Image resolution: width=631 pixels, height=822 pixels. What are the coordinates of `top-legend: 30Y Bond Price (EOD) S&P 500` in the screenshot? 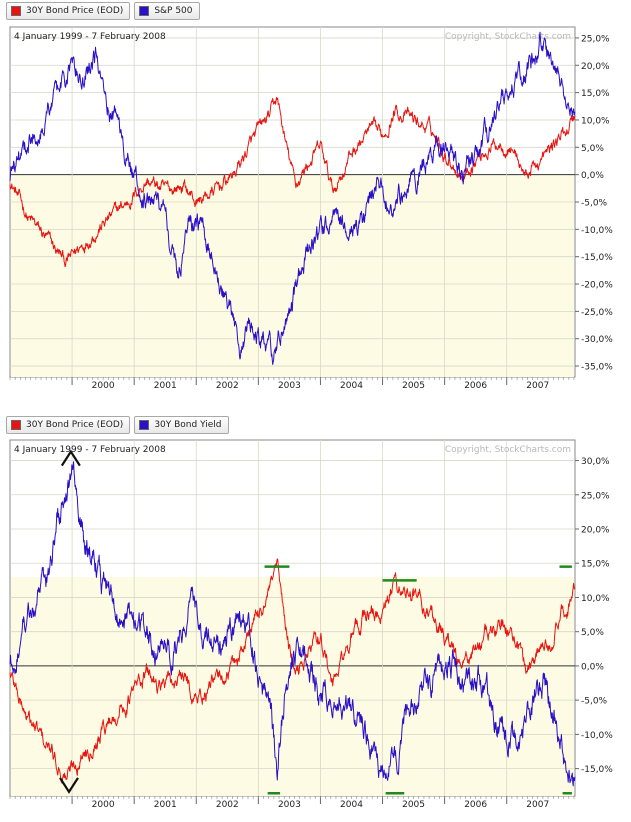 It's located at (103, 11).